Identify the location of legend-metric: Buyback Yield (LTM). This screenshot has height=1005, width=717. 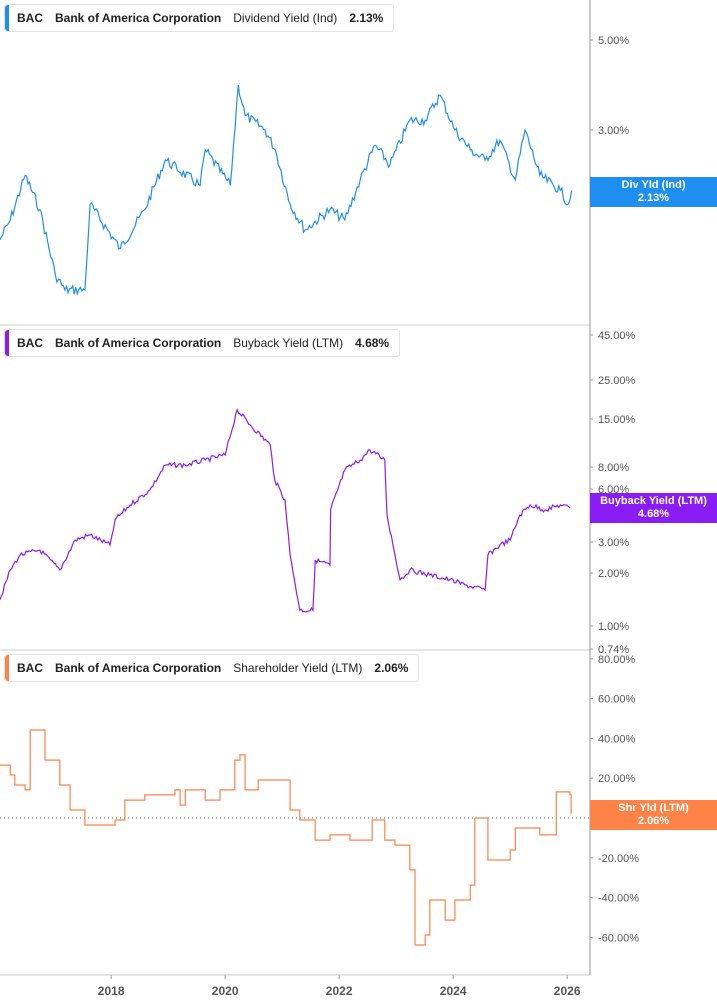
(288, 343).